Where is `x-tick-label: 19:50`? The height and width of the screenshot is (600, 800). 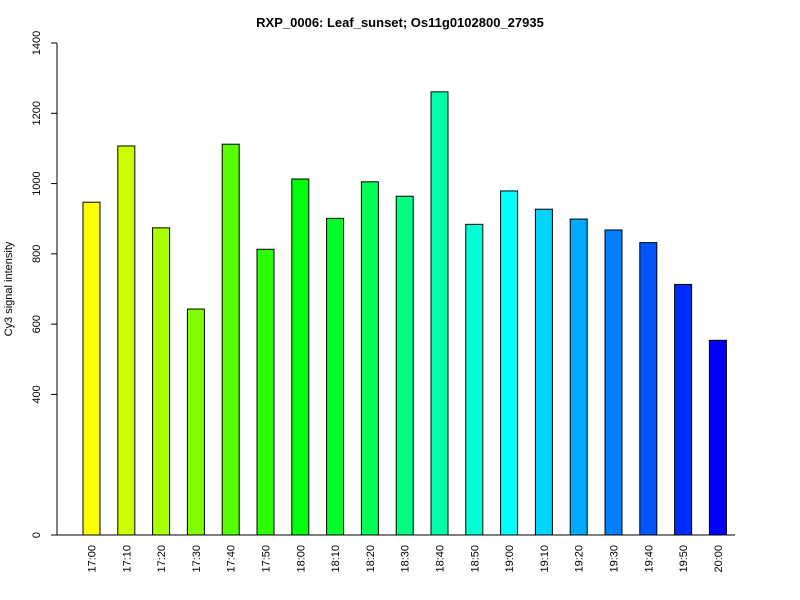 x-tick-label: 19:50 is located at coordinates (684, 559).